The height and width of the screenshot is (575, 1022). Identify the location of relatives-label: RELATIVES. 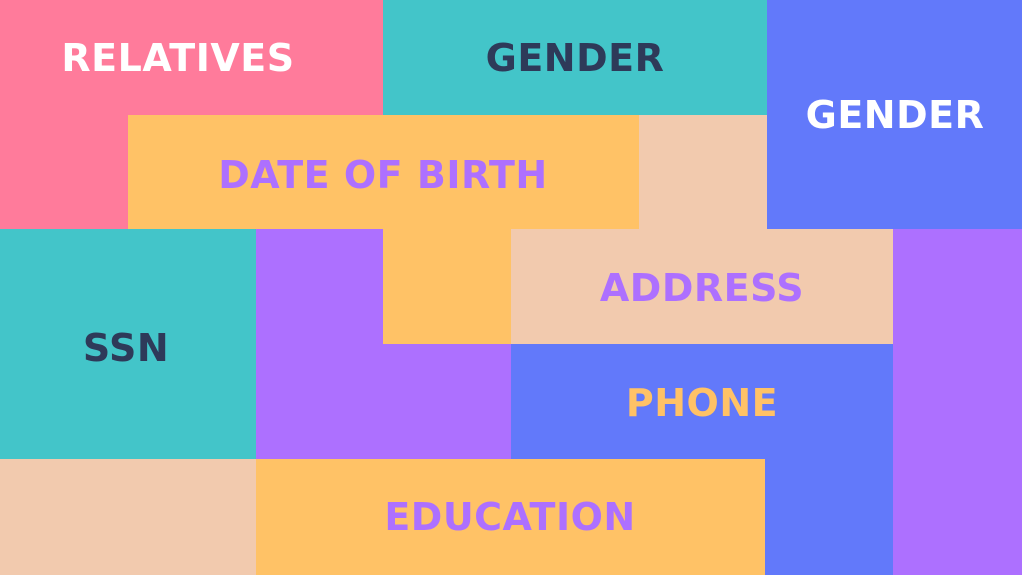
(178, 58).